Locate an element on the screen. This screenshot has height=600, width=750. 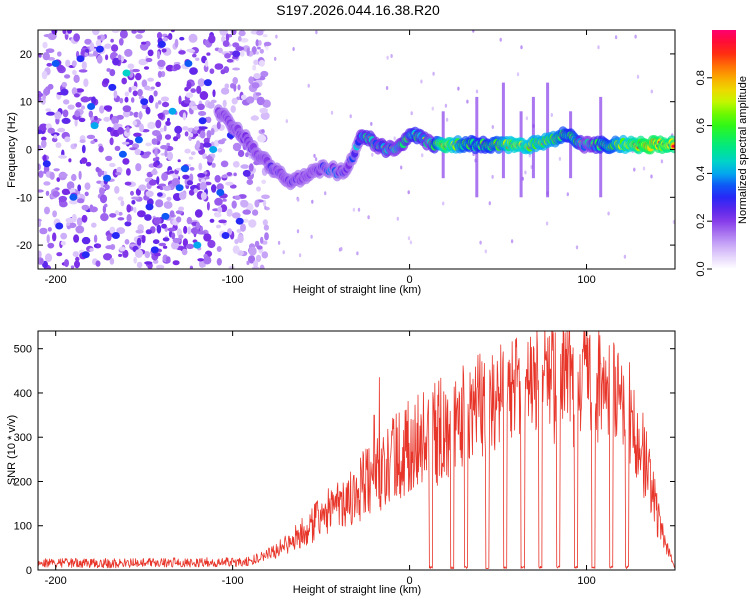
x-tick-label: -200 is located at coordinates (56, 280).